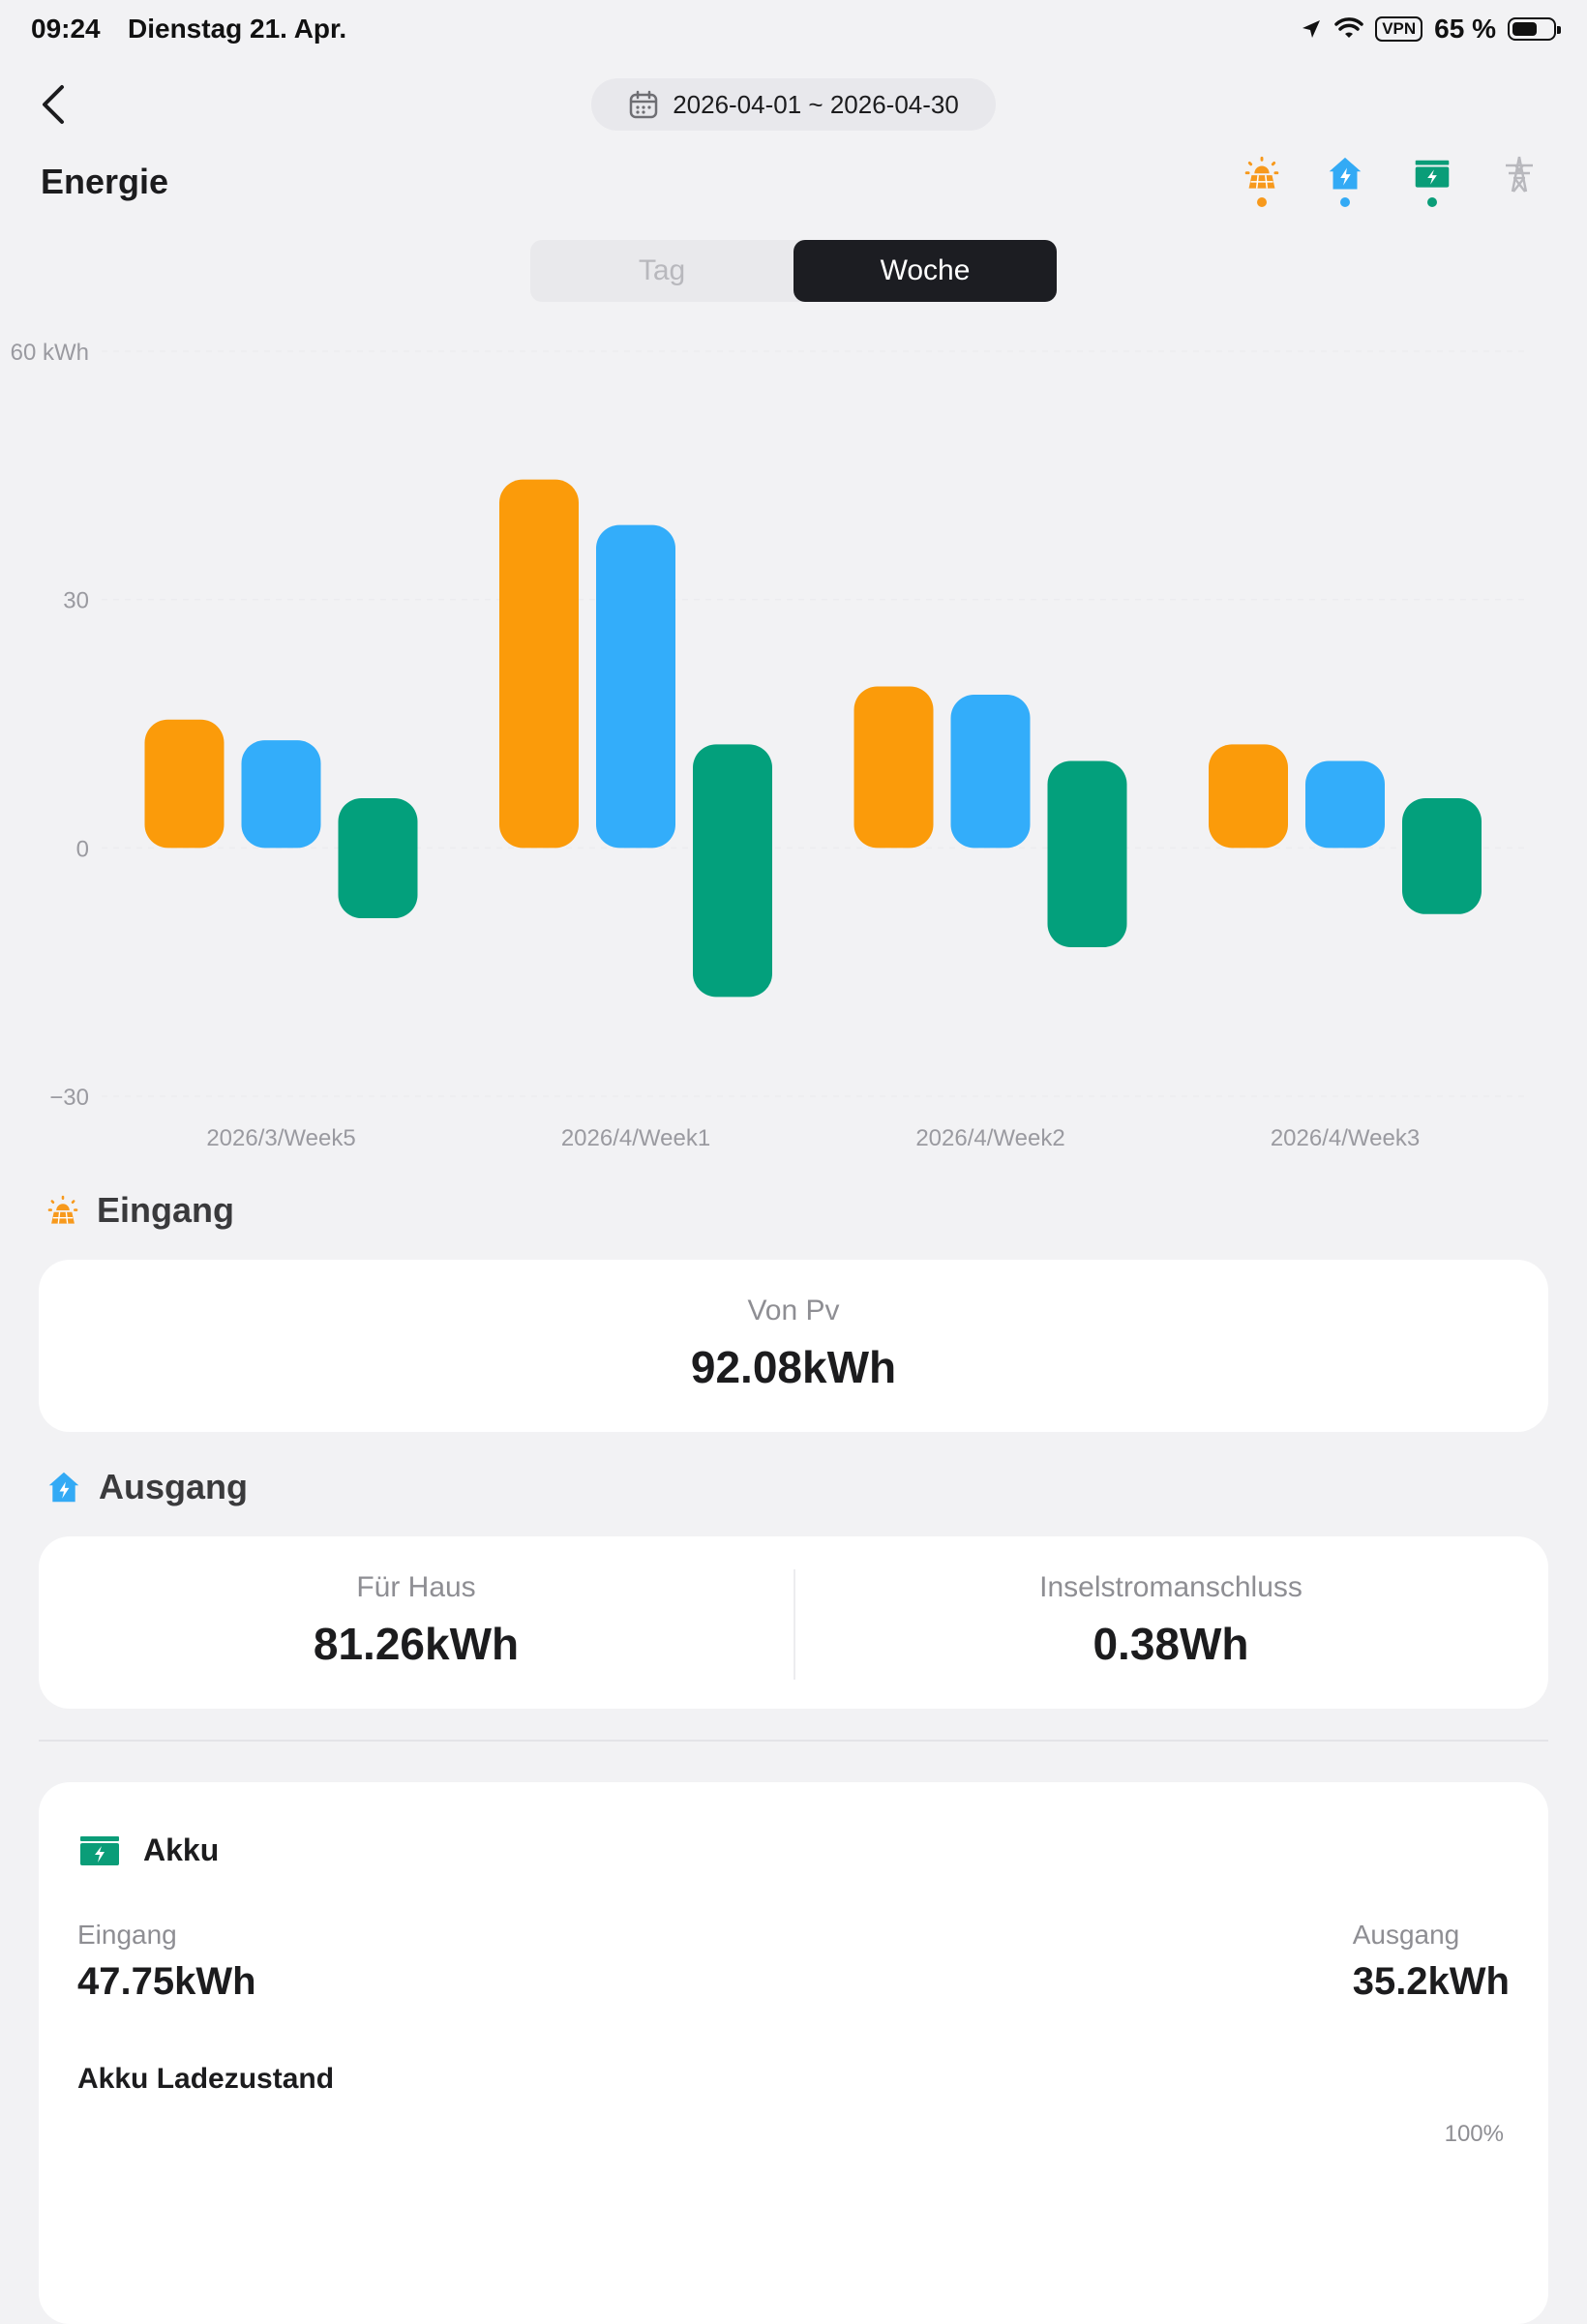 This screenshot has height=2324, width=1587. What do you see at coordinates (82, 849) in the screenshot?
I see `y-tick-label: 0` at bounding box center [82, 849].